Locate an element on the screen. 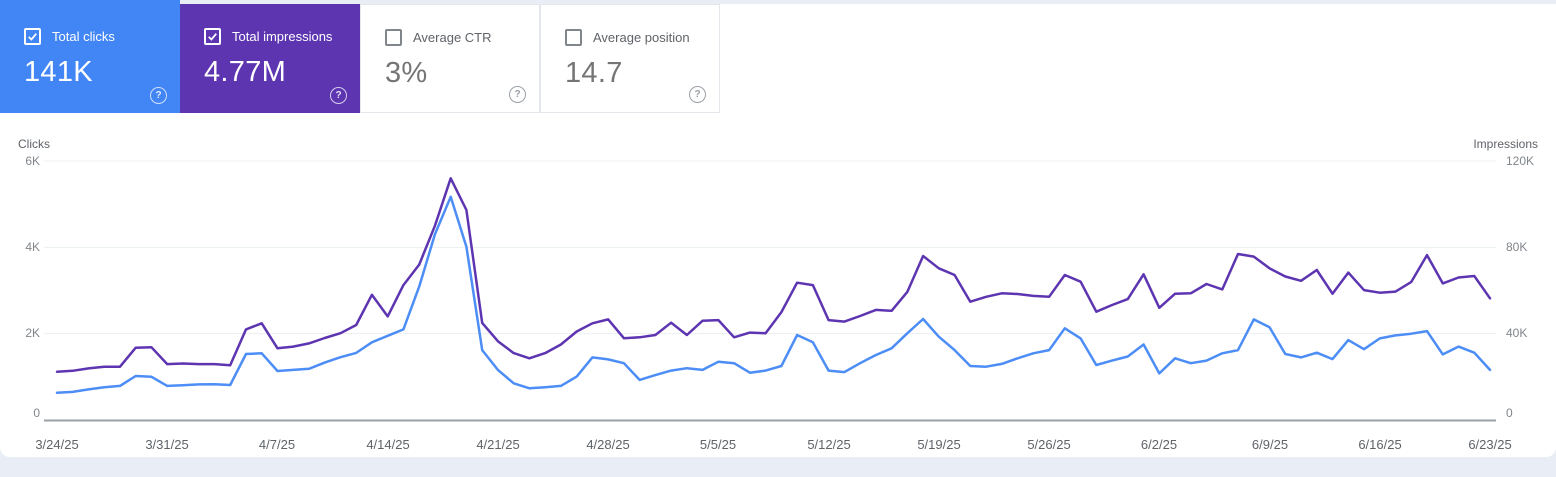  checkbox-total-impressions is located at coordinates (212, 36).